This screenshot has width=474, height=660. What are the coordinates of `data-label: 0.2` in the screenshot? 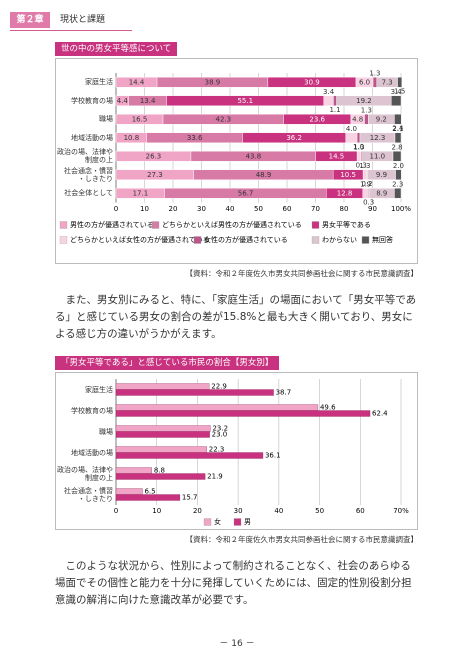 It's located at (367, 184).